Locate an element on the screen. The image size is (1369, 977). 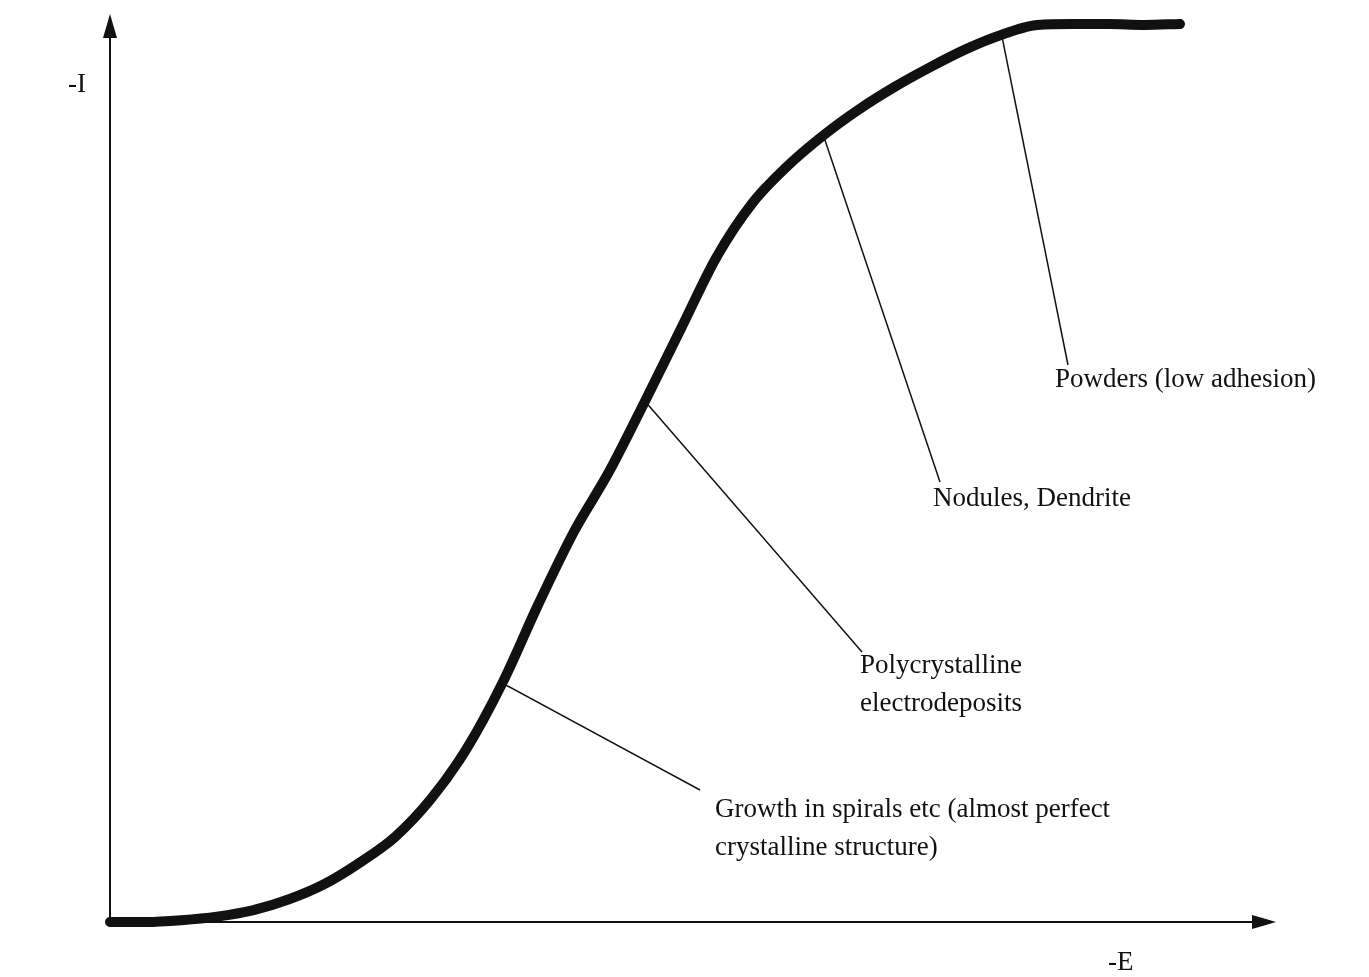
y-axis-title: -I is located at coordinates (77, 83).